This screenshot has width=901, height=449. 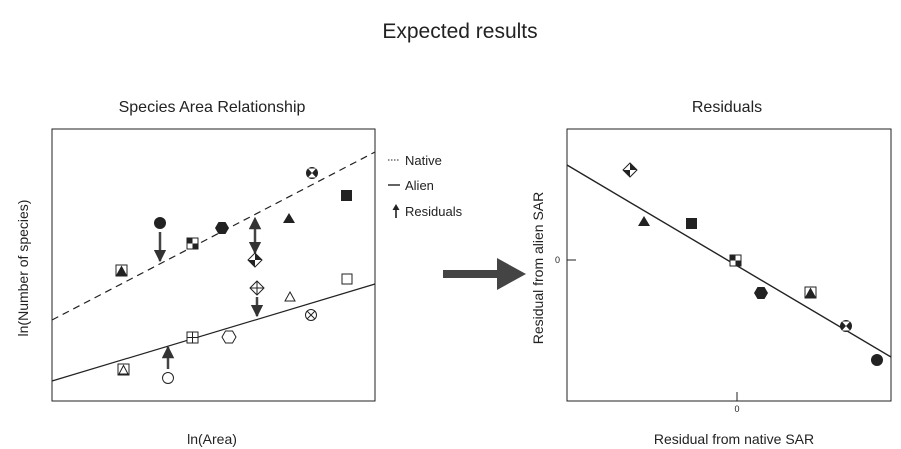 What do you see at coordinates (213, 236) in the screenshot?
I see `native-regression-line` at bounding box center [213, 236].